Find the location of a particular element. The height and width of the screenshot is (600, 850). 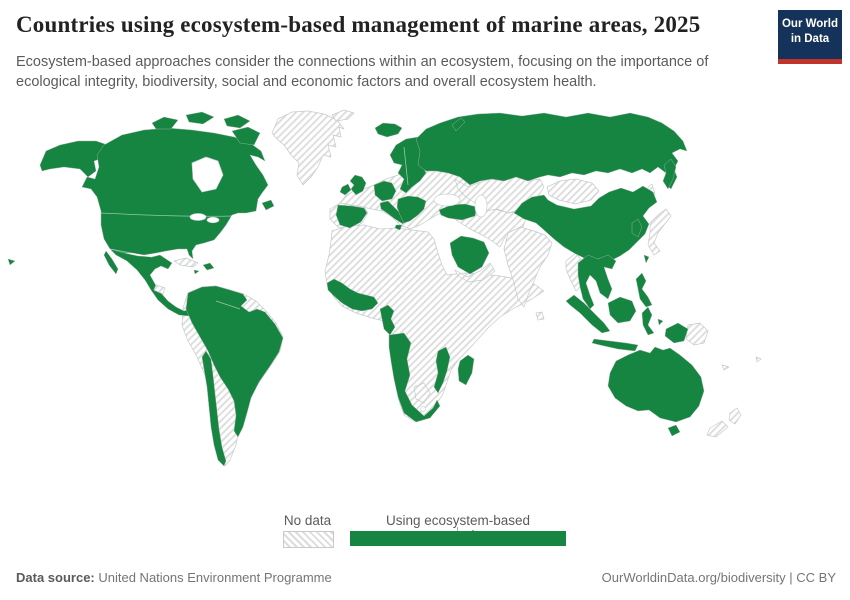

region-lesotho is located at coordinates (423, 409).